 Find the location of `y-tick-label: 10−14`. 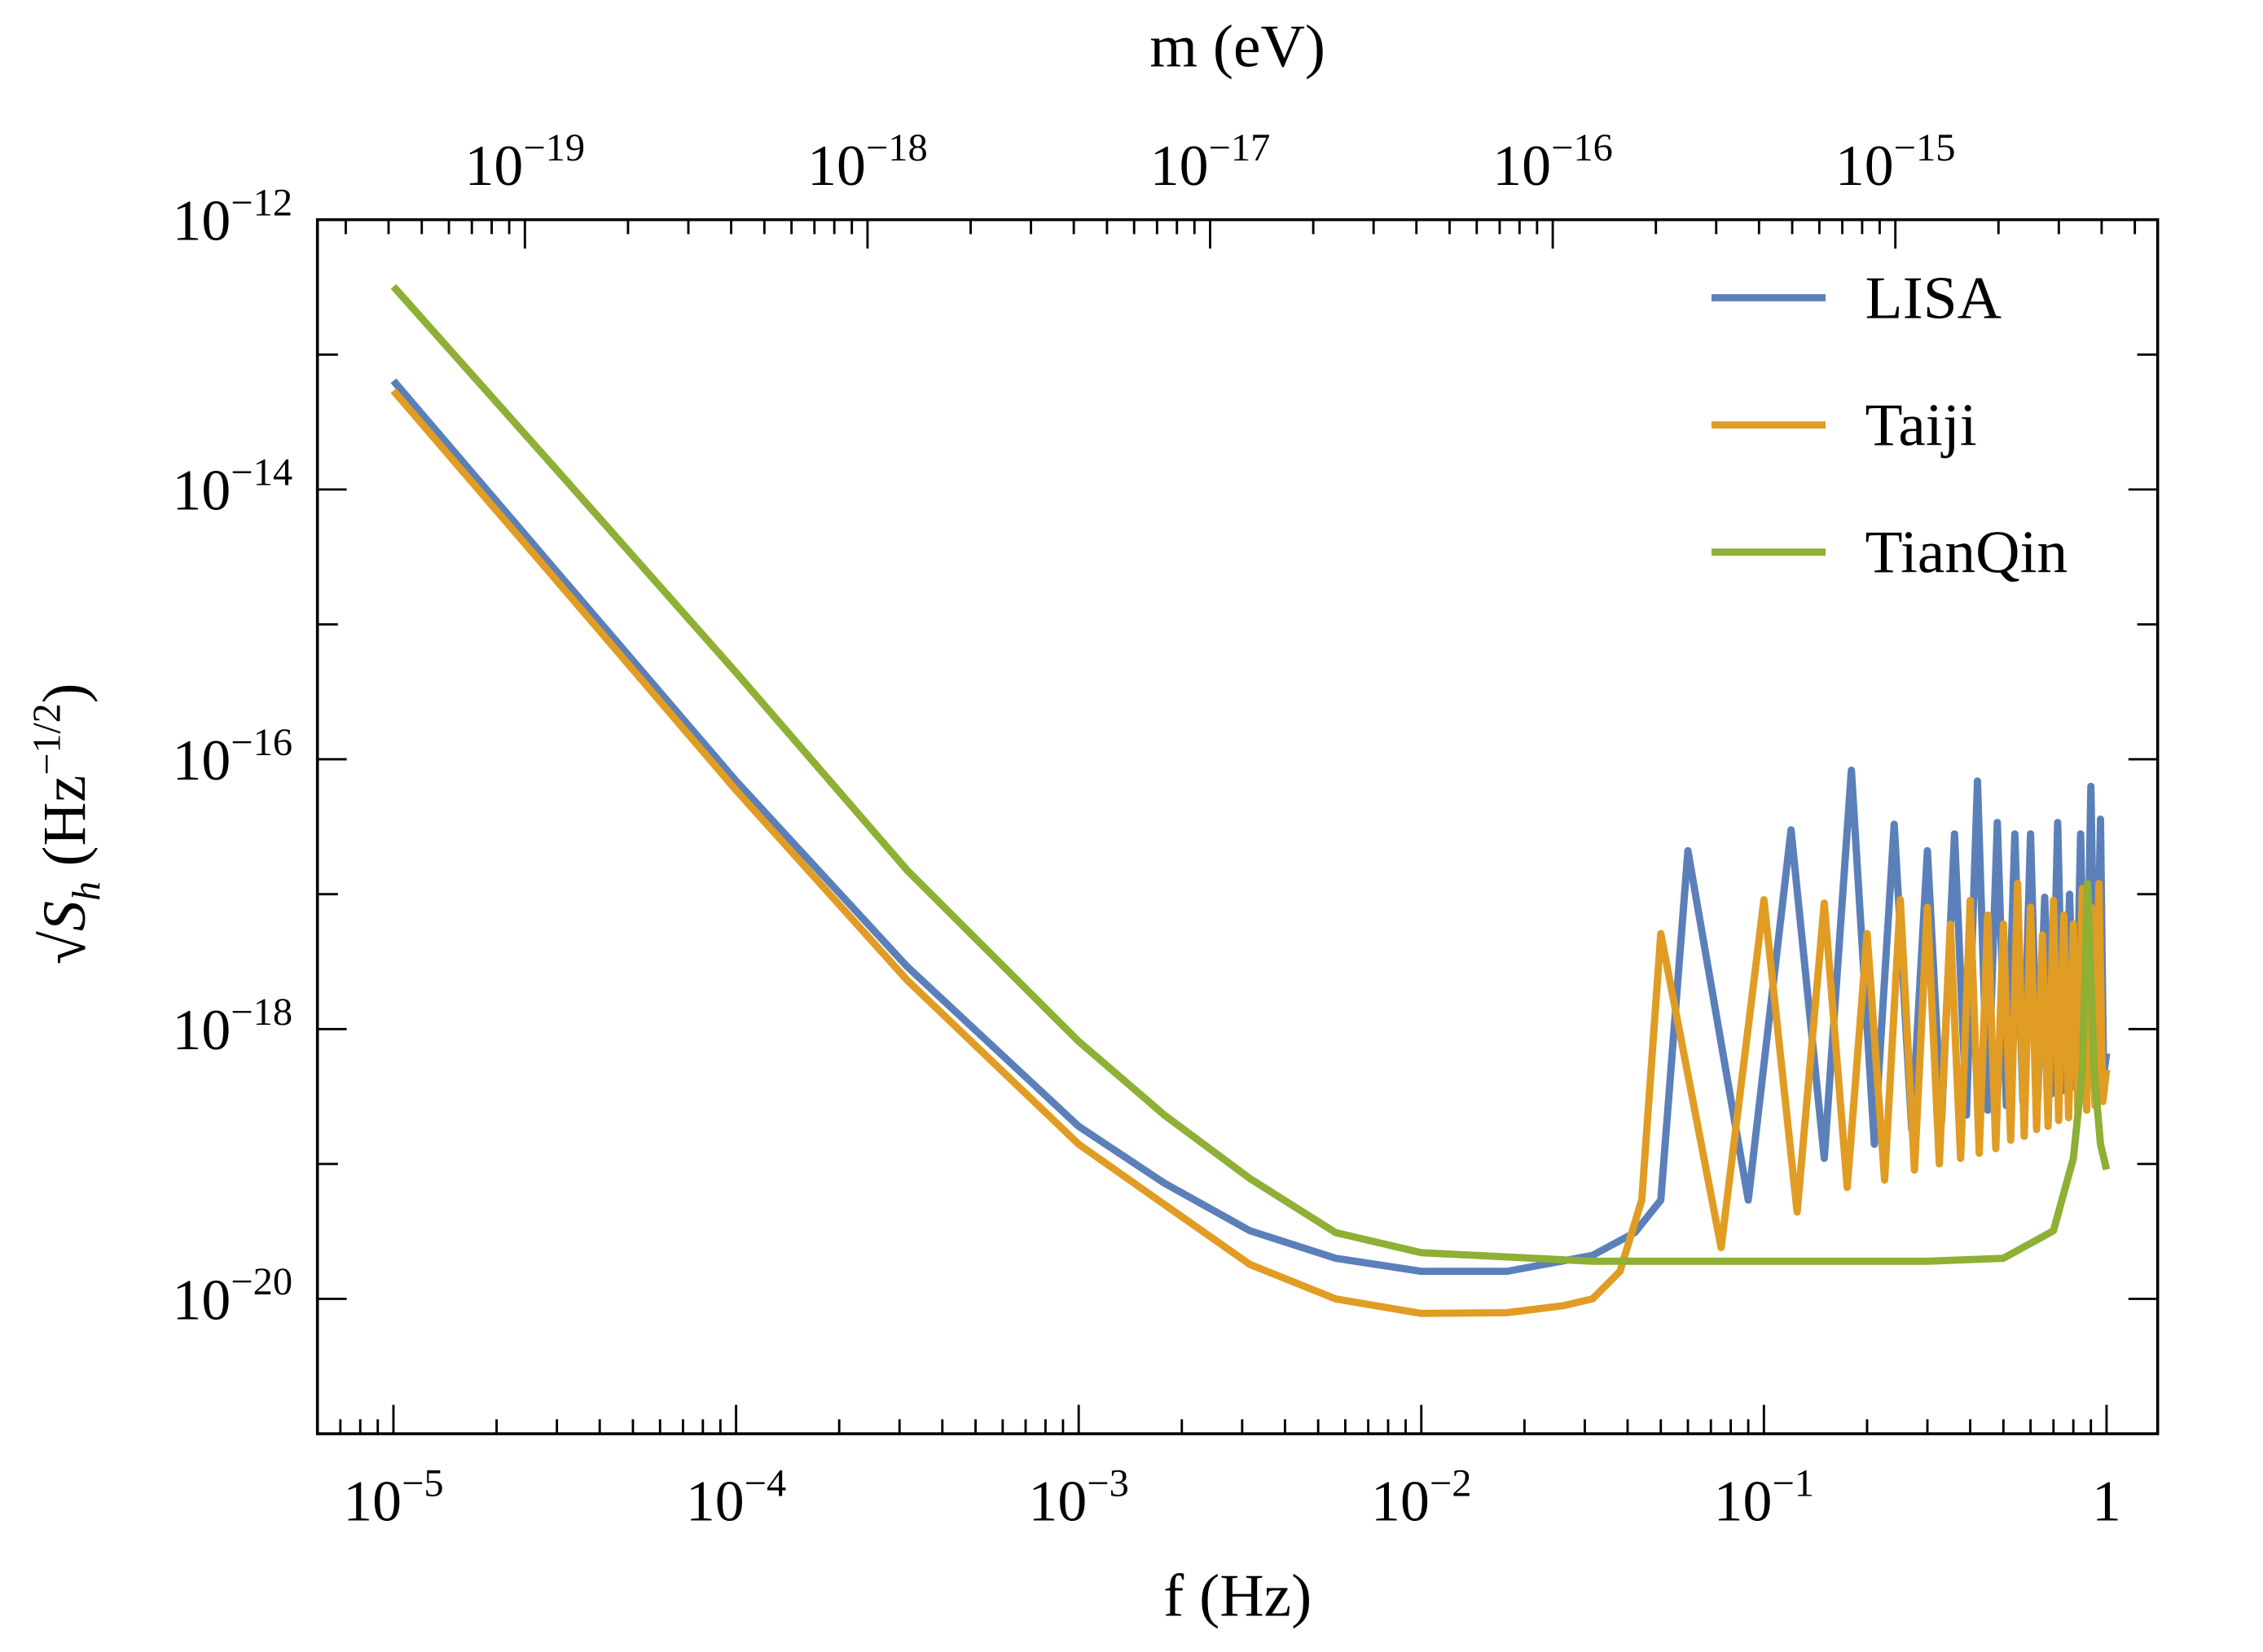

y-tick-label: 10−14 is located at coordinates (233, 487).